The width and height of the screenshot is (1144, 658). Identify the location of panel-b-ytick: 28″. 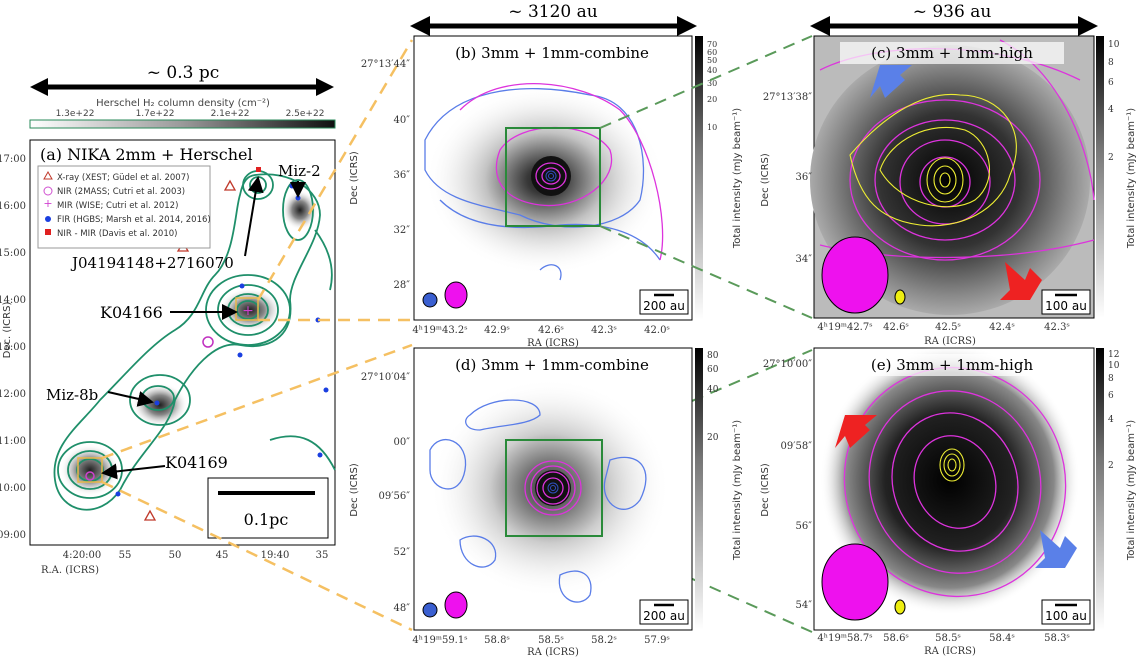
(402, 285).